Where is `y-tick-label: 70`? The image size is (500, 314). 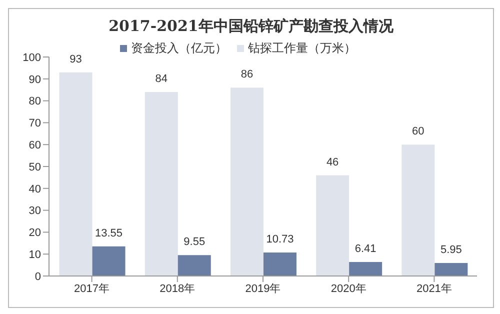
y-tick-label: 70 is located at coordinates (34, 124).